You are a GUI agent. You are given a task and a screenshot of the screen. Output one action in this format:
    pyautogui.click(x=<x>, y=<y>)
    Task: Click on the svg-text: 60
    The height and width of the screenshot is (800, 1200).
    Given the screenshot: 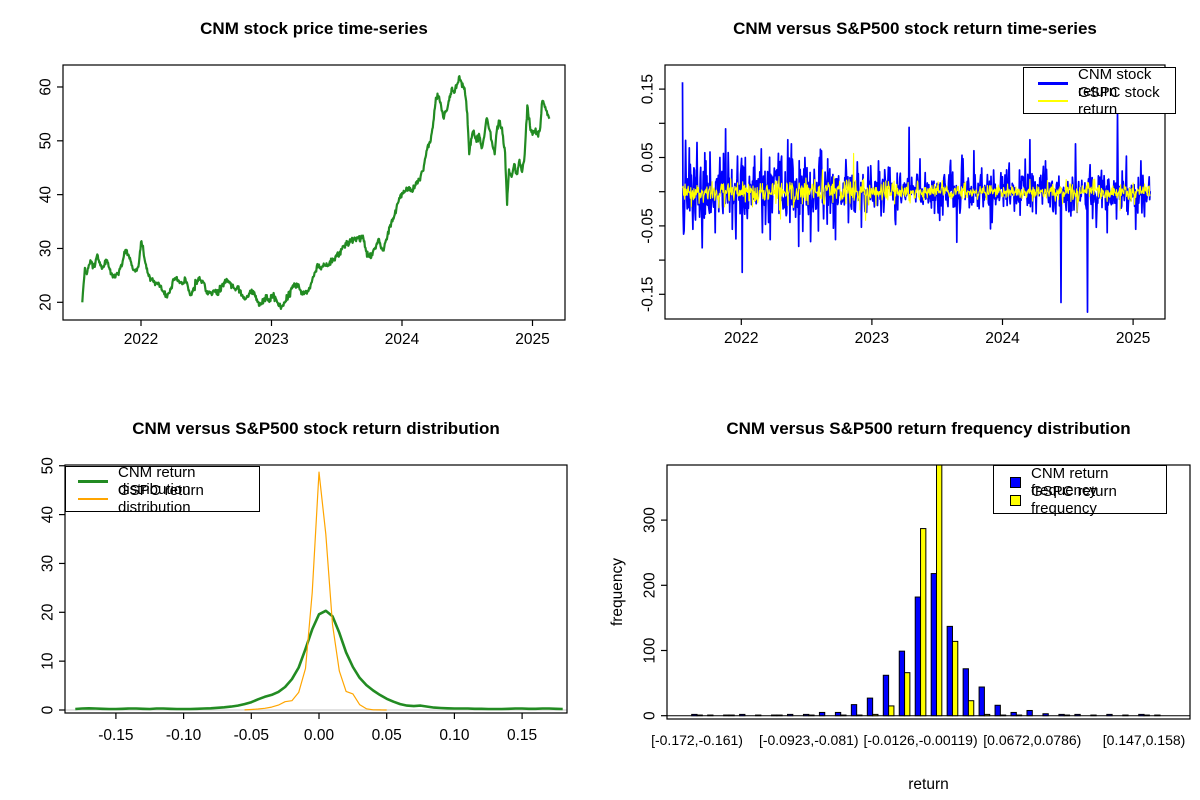 What is the action you would take?
    pyautogui.click(x=45, y=87)
    